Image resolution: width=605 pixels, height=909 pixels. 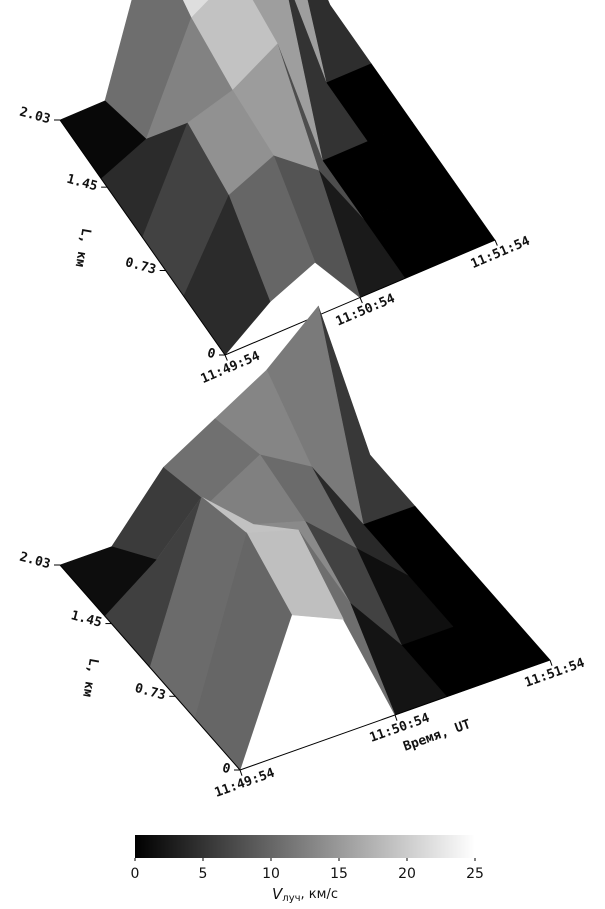 I want to click on subscript: луч, so click(x=291, y=898).